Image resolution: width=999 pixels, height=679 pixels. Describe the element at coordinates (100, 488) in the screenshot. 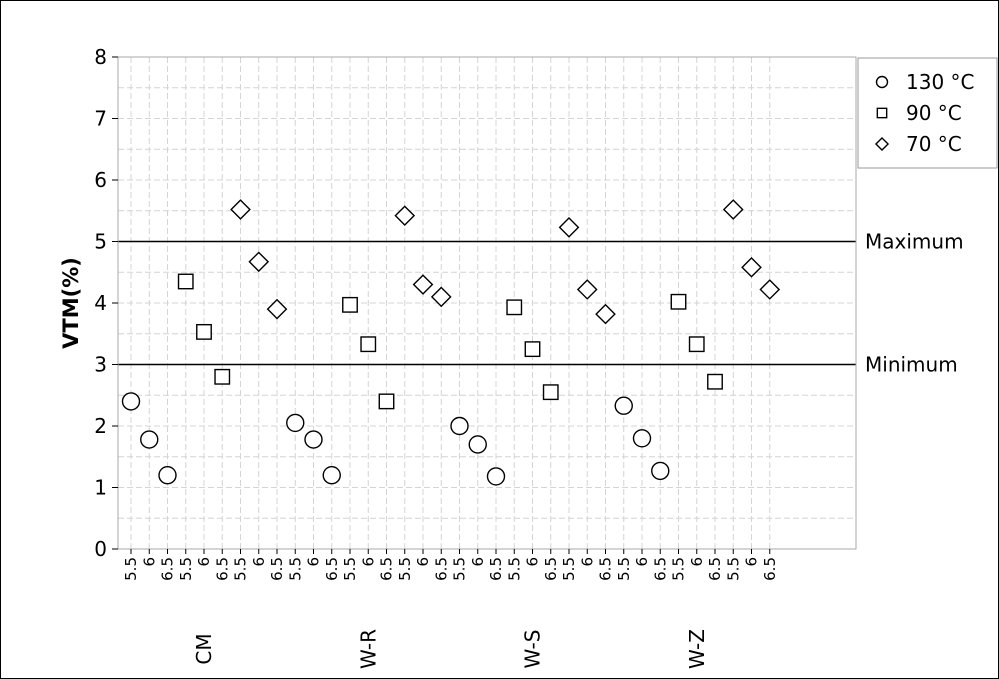

I see `y-tick-label: 1` at that location.